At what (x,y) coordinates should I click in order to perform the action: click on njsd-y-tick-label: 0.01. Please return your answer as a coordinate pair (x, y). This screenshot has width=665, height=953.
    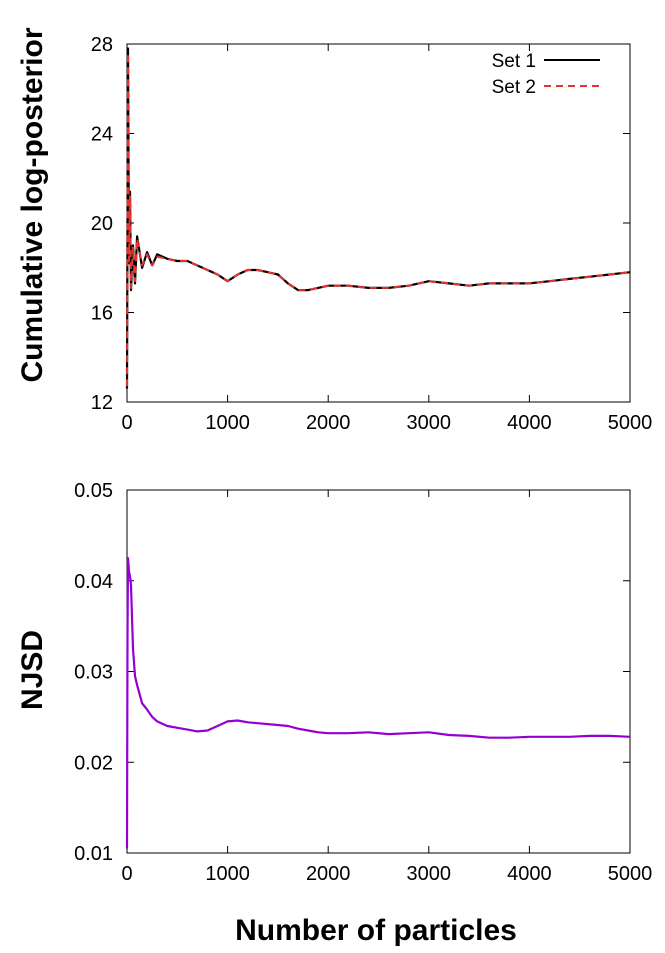
    Looking at the image, I should click on (93, 854).